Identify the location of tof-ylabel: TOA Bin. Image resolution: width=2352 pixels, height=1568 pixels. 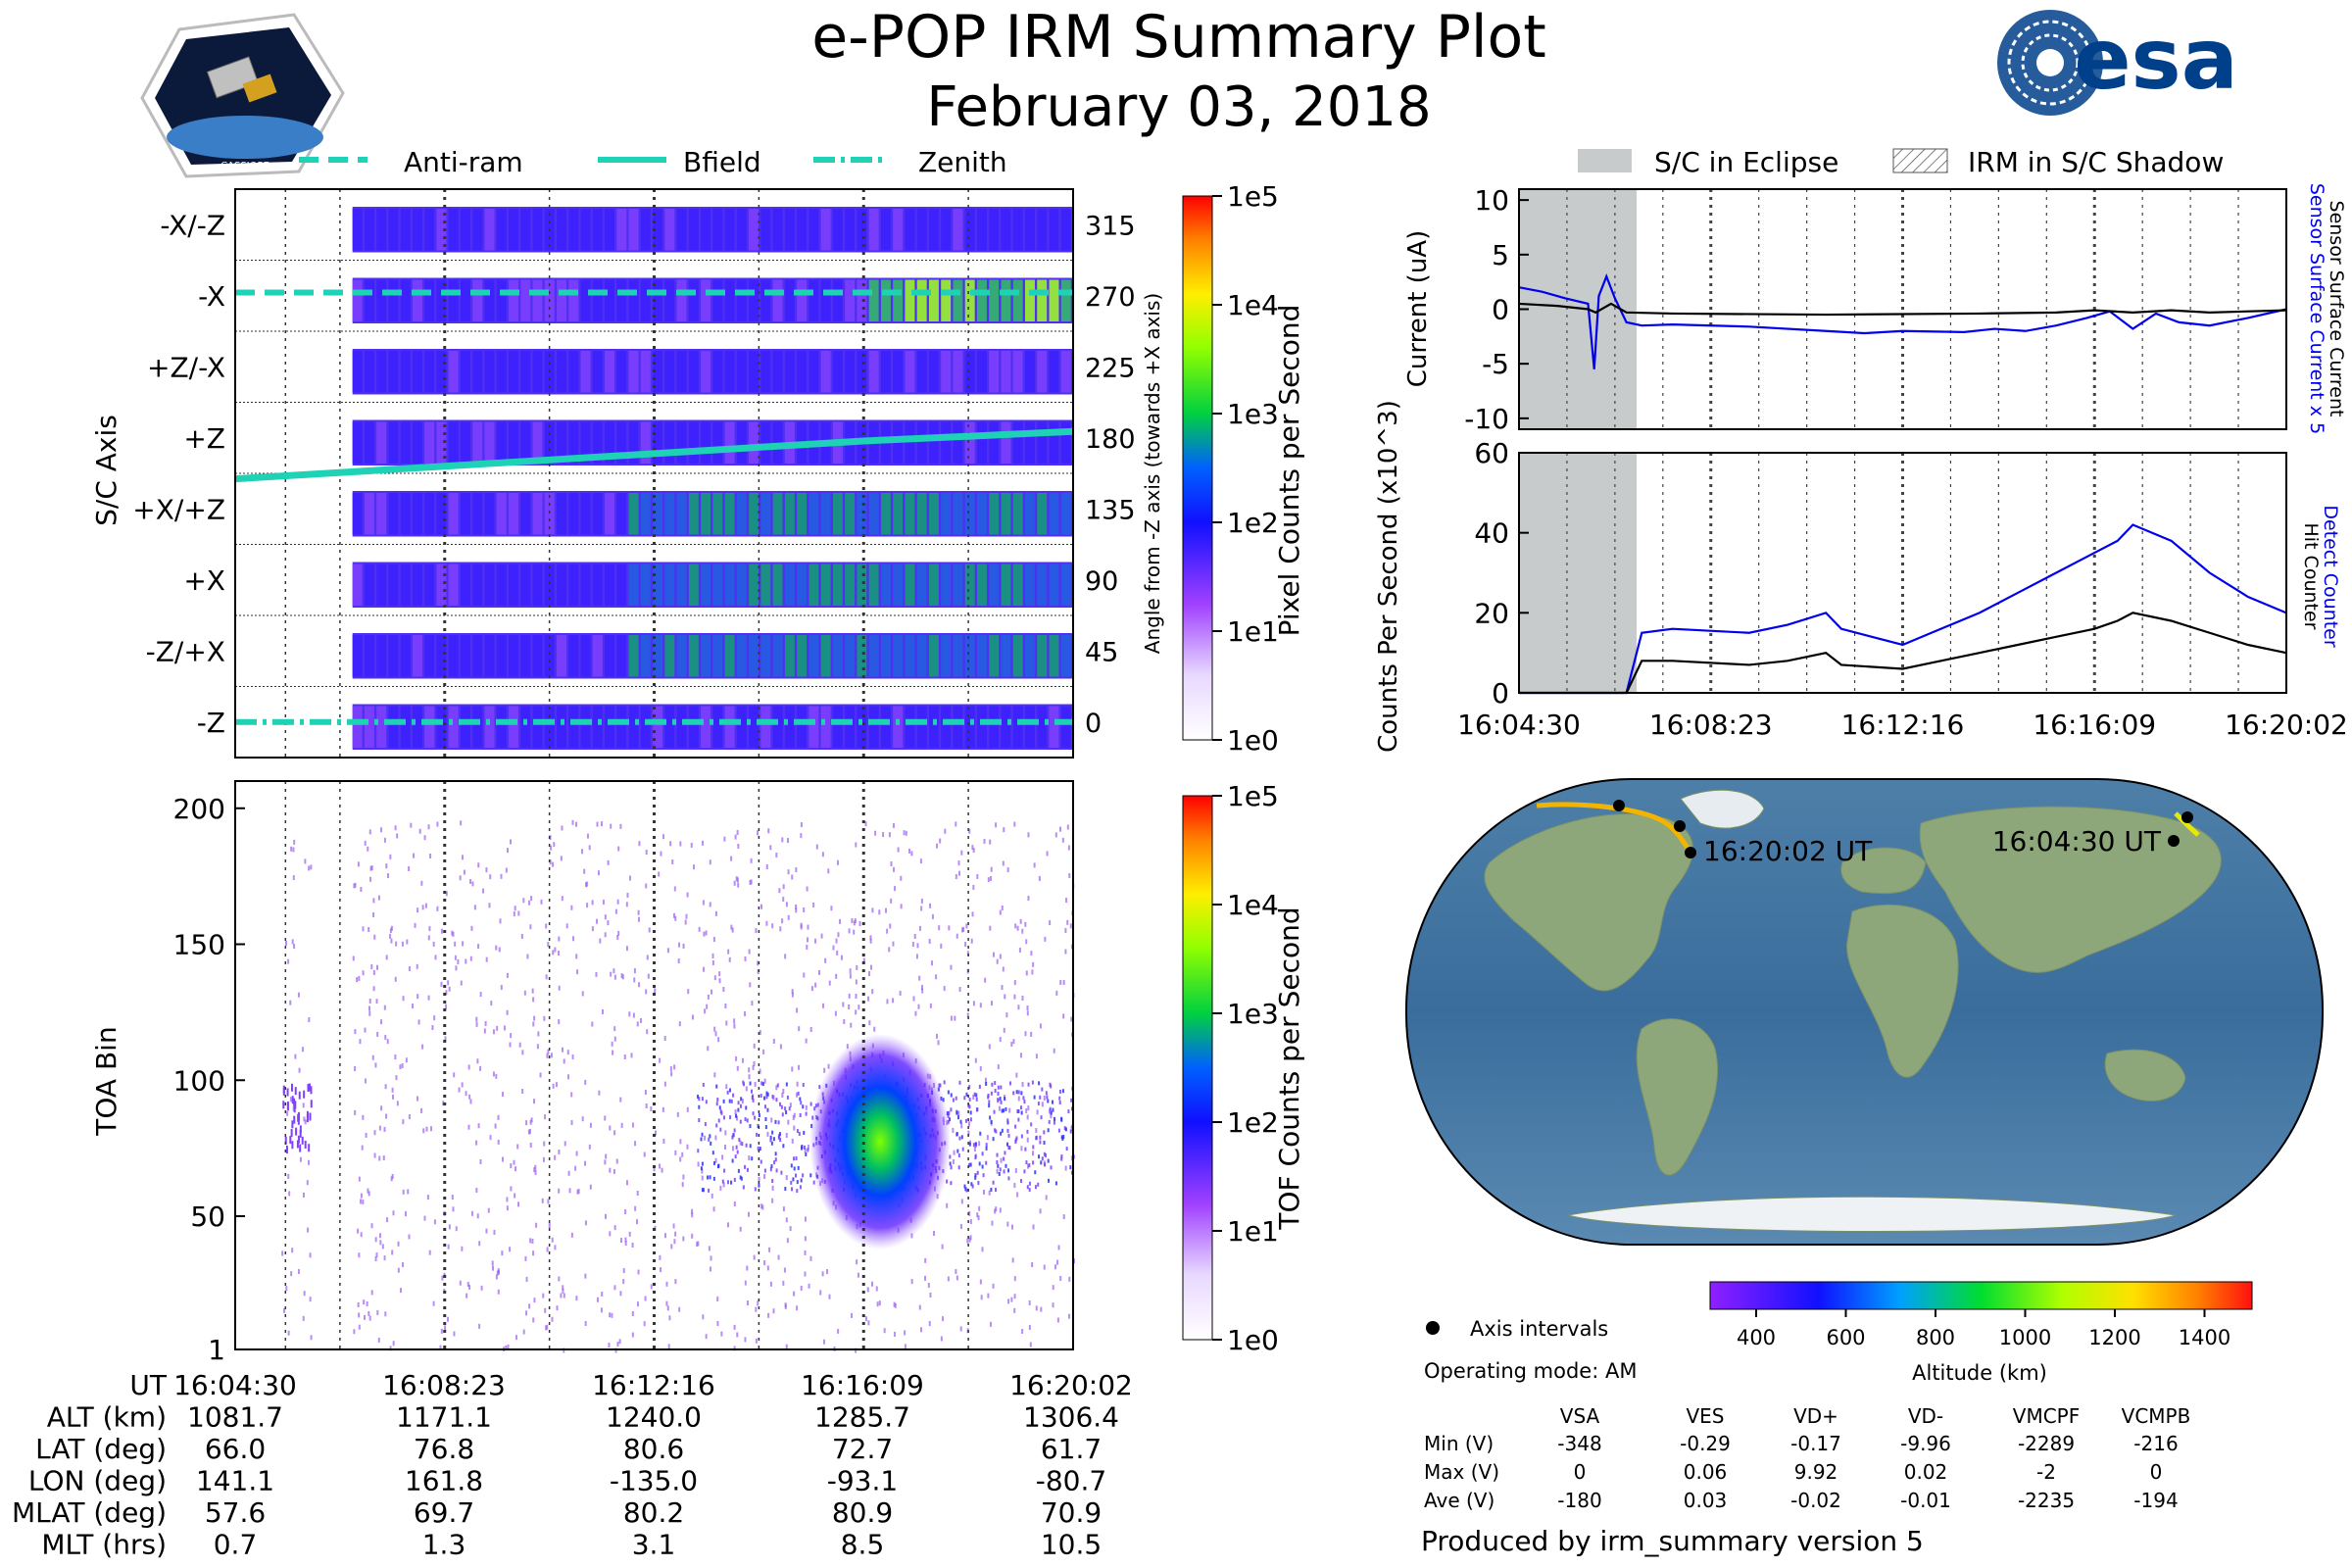
(106, 1081).